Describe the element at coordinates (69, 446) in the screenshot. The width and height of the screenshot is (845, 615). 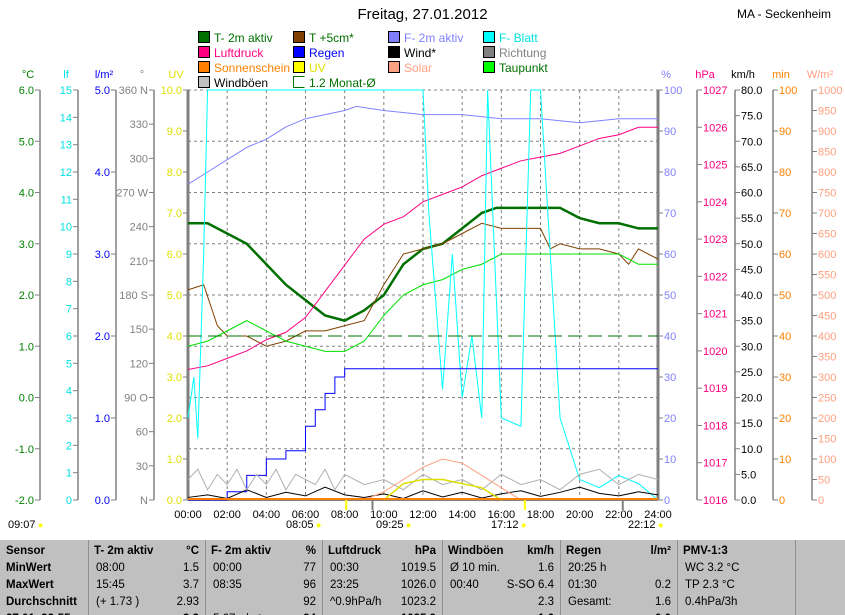
I see `axis-tick-label: 2` at that location.